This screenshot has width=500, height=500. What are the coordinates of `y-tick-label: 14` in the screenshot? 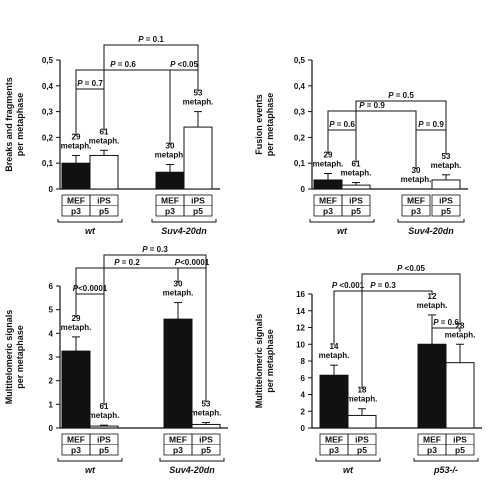 It's located at (300, 311).